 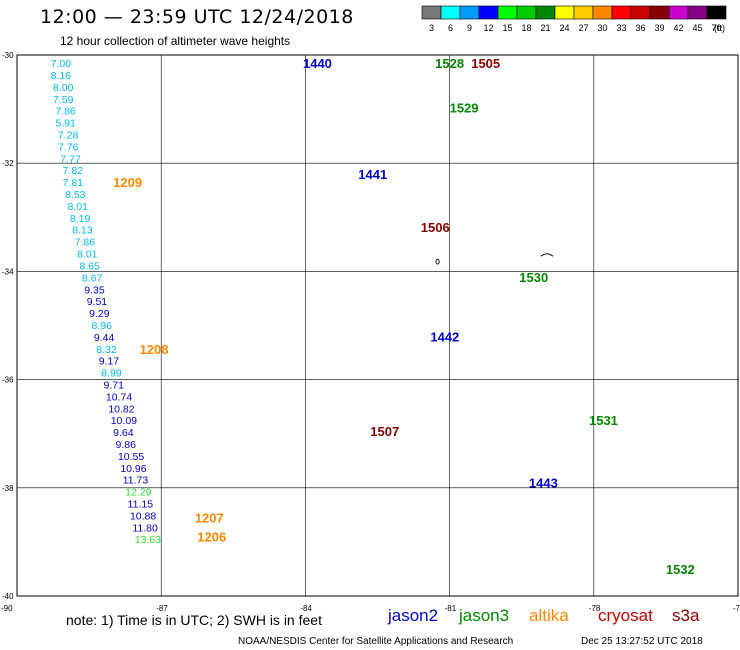 What do you see at coordinates (625, 615) in the screenshot?
I see `mission-label-cryosat: cryosat` at bounding box center [625, 615].